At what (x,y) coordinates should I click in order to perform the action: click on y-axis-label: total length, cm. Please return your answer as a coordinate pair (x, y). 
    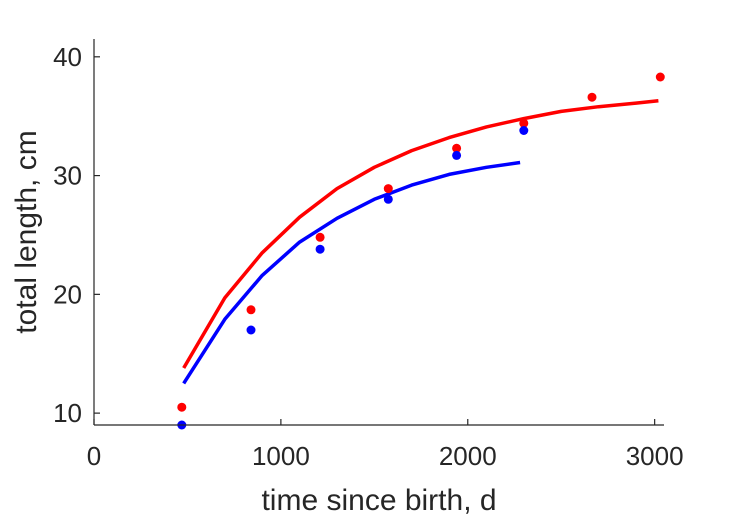
    Looking at the image, I should click on (26, 231).